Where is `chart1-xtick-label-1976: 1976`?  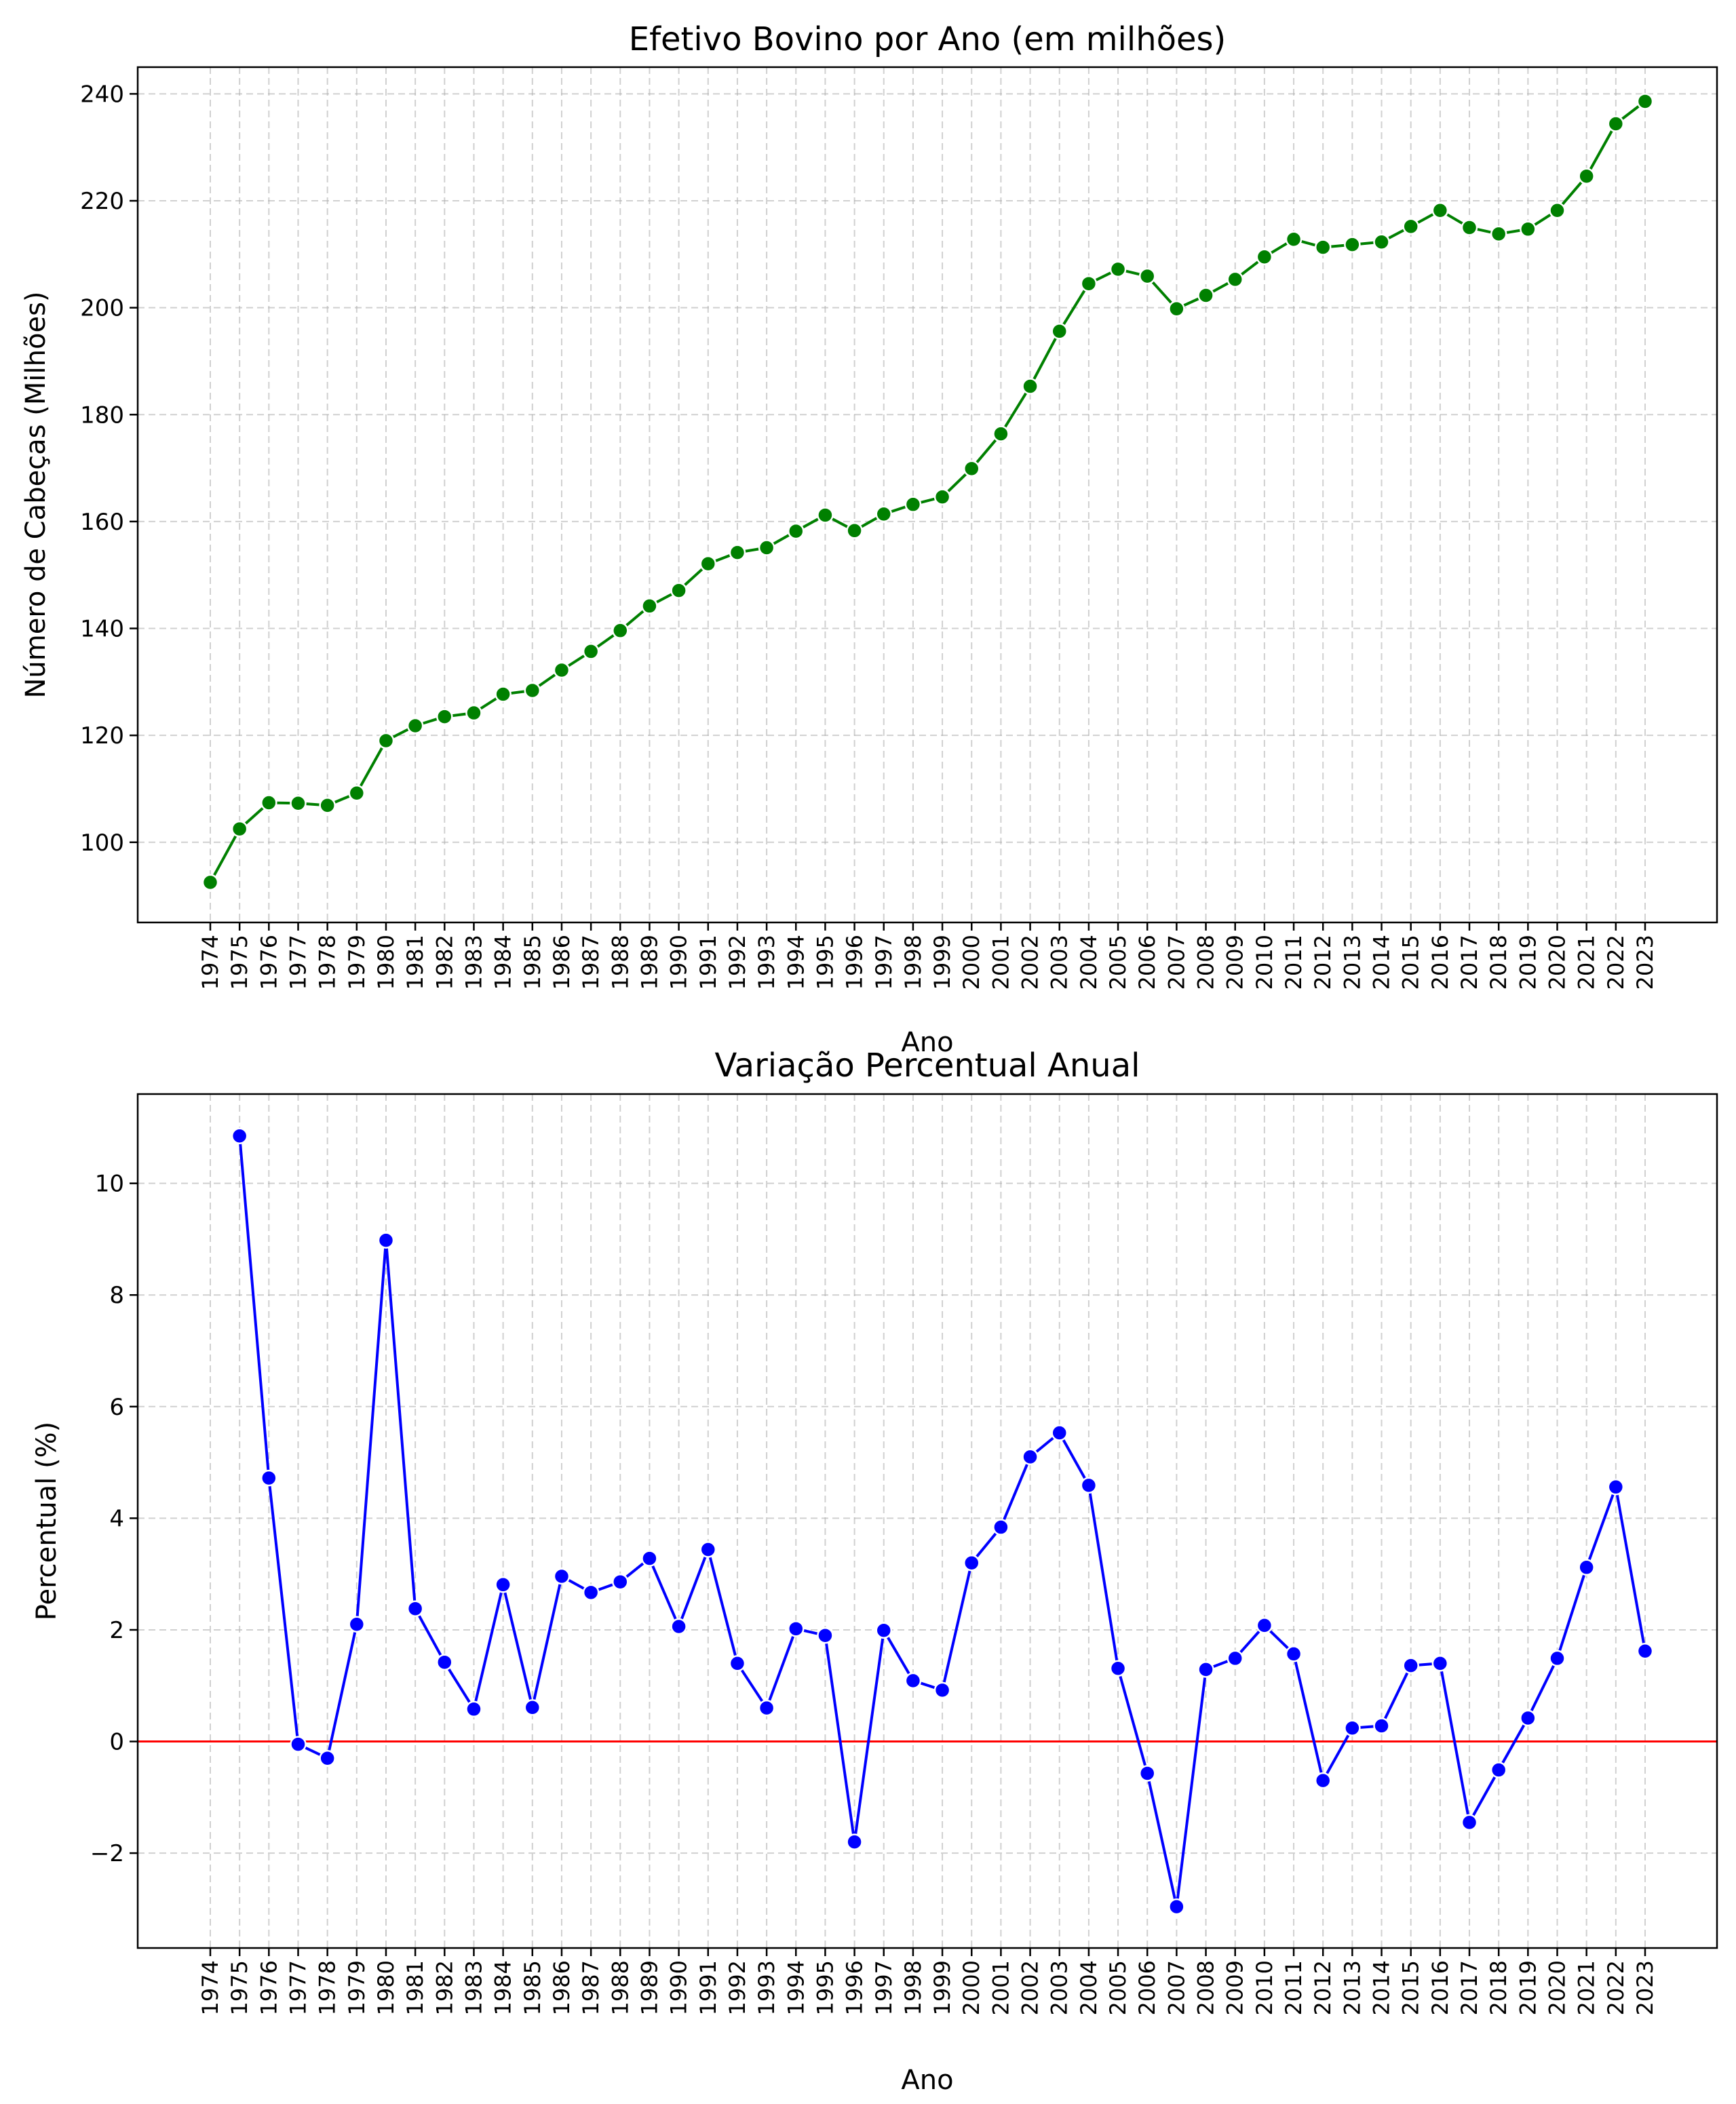
chart1-xtick-label-1976: 1976 is located at coordinates (269, 1987).